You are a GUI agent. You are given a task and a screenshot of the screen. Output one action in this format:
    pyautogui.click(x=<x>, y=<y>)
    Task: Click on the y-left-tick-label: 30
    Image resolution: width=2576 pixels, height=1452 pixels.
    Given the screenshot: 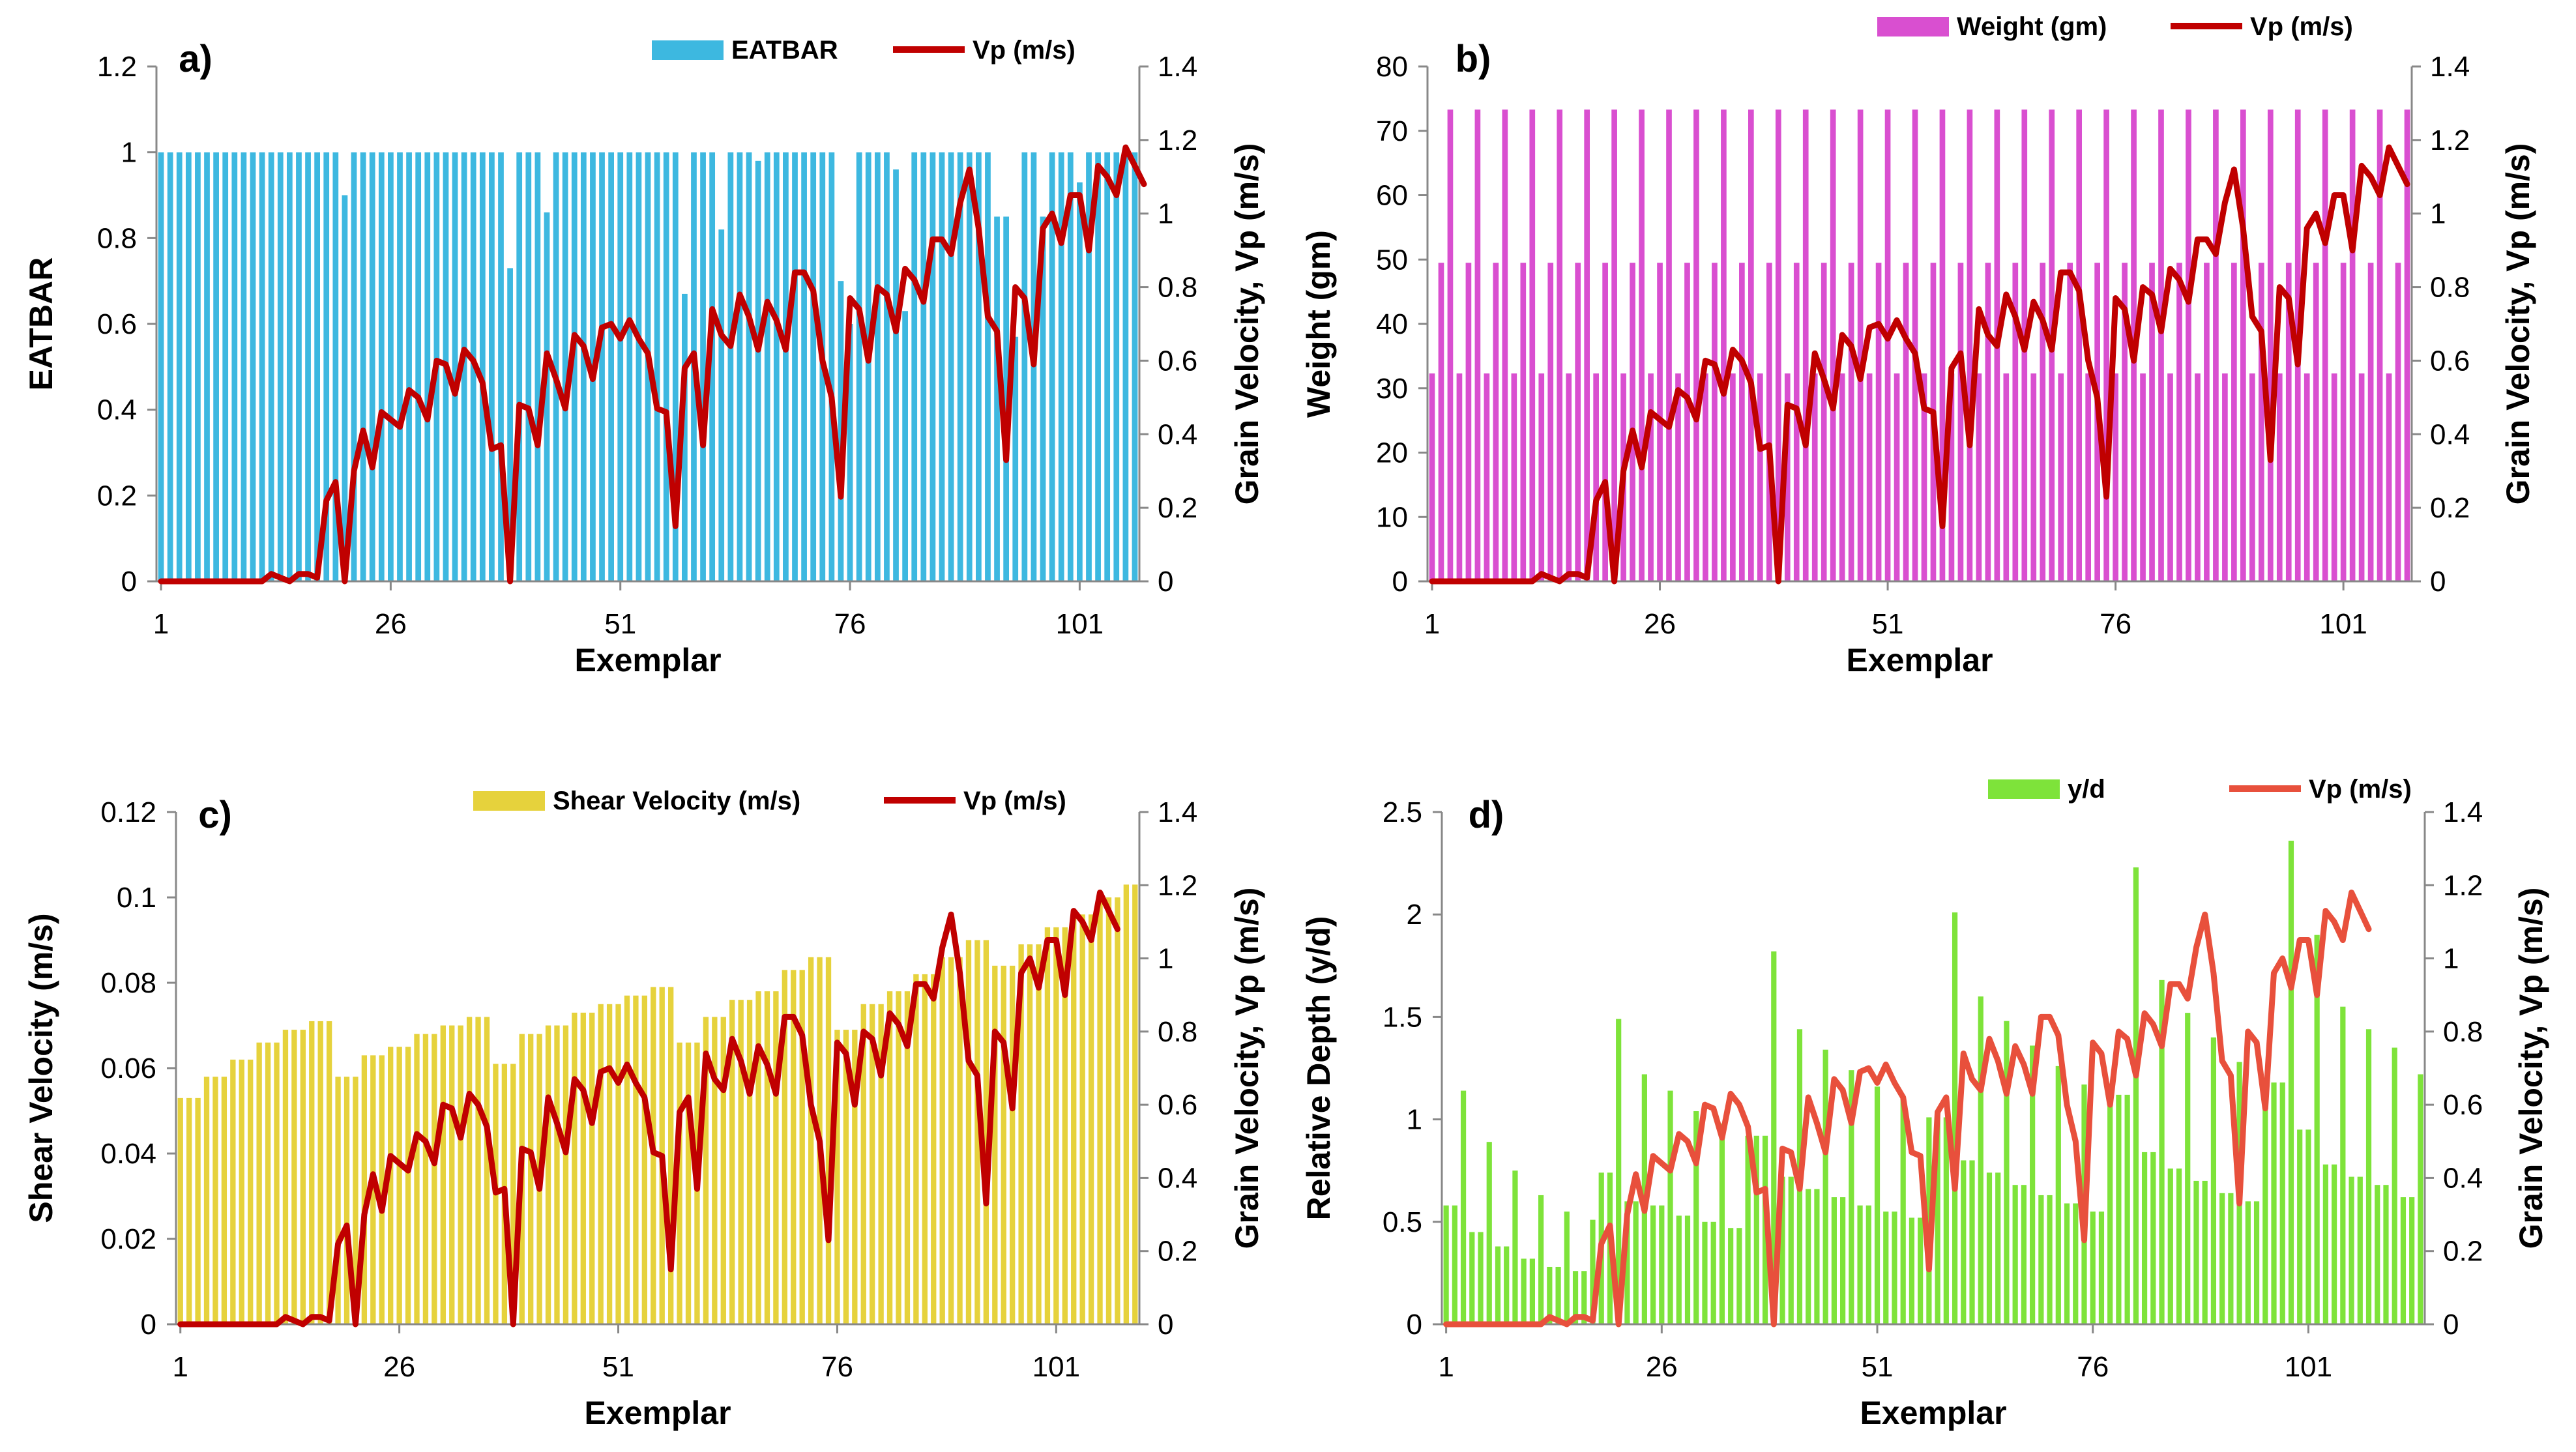 What is the action you would take?
    pyautogui.click(x=1392, y=389)
    